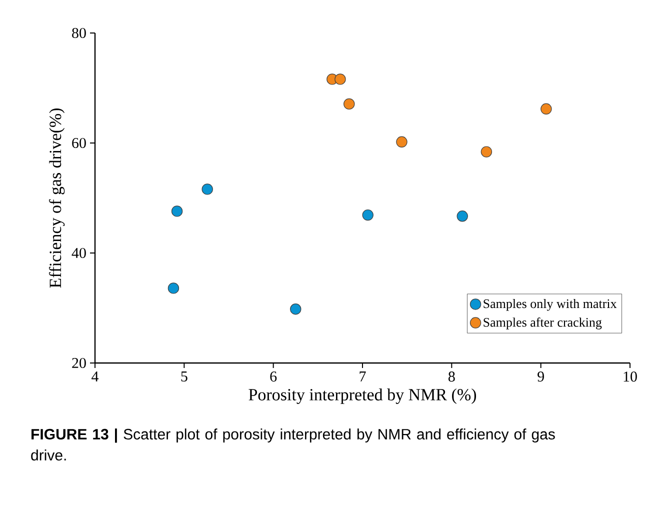  I want to click on x-tick-label: 10, so click(630, 377).